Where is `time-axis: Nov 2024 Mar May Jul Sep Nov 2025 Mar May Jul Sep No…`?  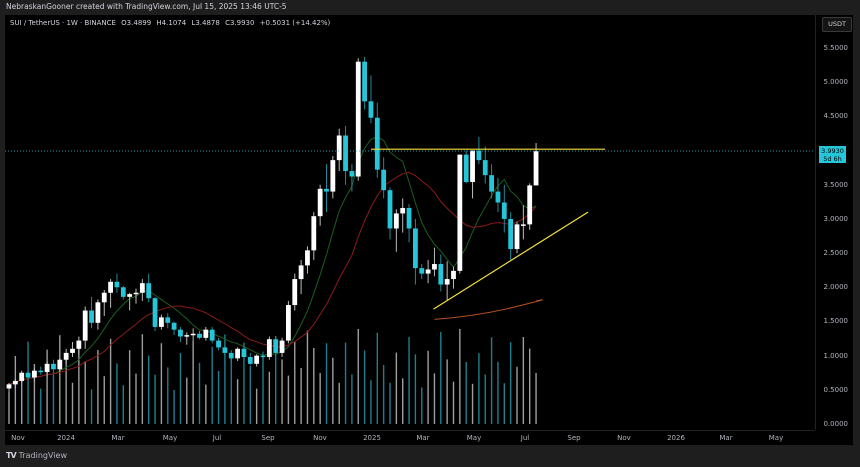 time-axis: Nov 2024 Mar May Jul Sep Nov 2025 Mar May Jul Sep No… is located at coordinates (410, 438).